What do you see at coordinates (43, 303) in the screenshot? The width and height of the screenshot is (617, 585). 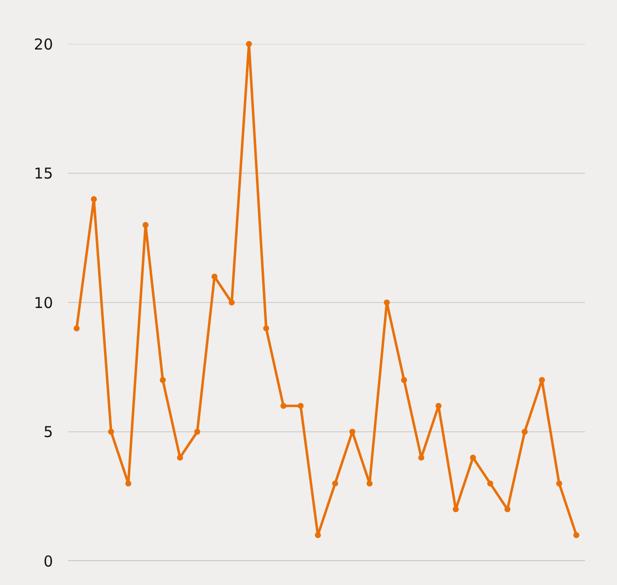 I see `y-tick-label: 10` at bounding box center [43, 303].